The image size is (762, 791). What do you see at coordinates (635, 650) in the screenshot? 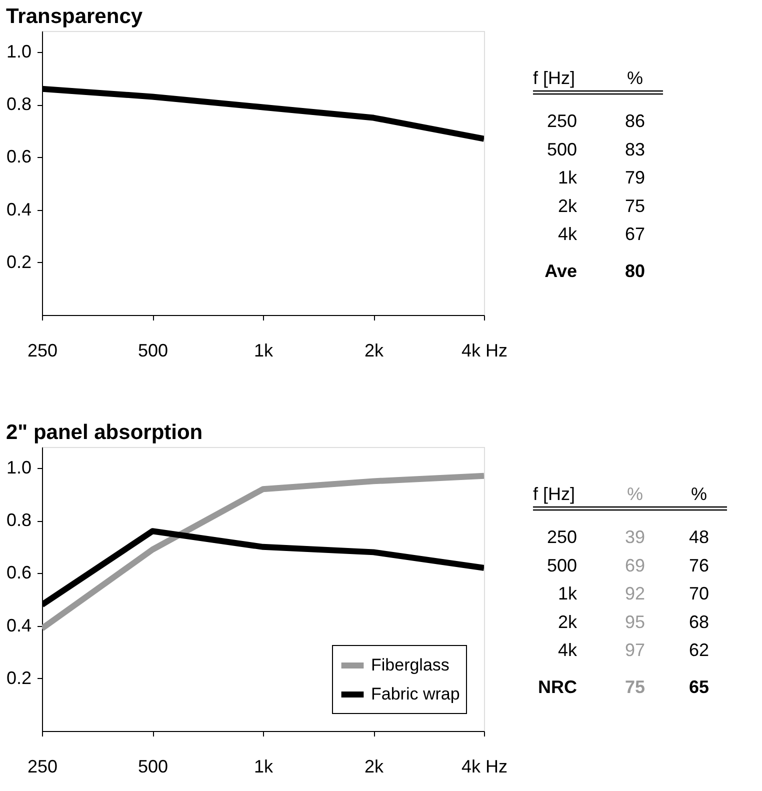
I see `text: 97` at bounding box center [635, 650].